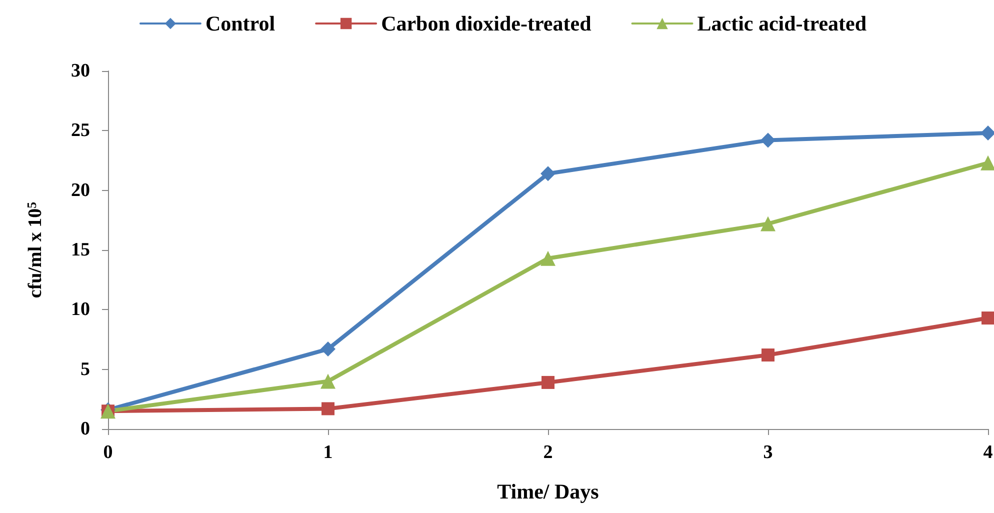  Describe the element at coordinates (988, 452) in the screenshot. I see `x-tick-label: 4` at that location.